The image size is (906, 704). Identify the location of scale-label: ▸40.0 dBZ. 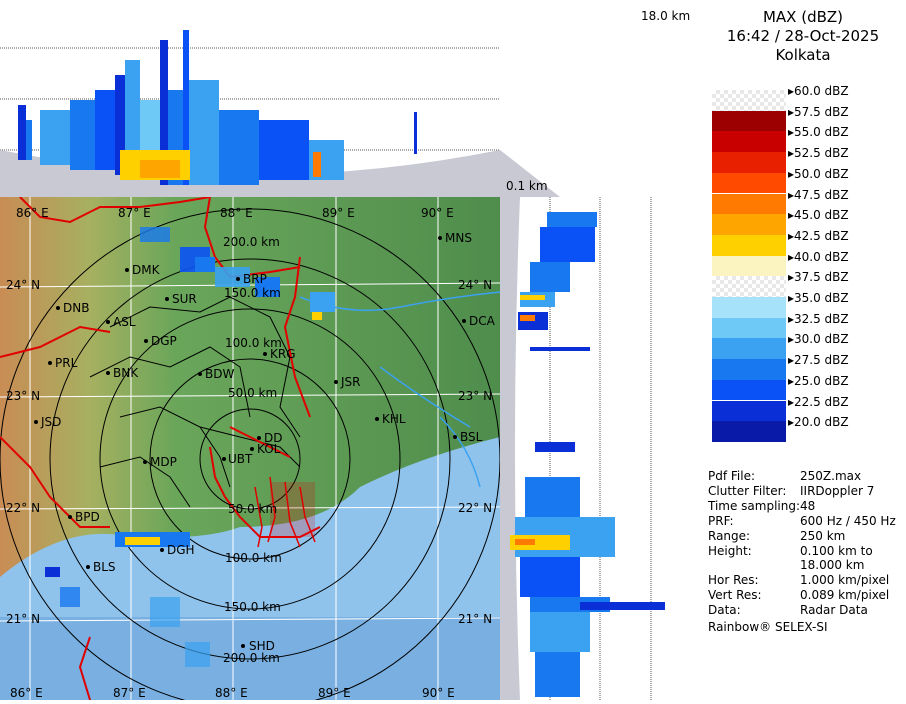
(818, 256).